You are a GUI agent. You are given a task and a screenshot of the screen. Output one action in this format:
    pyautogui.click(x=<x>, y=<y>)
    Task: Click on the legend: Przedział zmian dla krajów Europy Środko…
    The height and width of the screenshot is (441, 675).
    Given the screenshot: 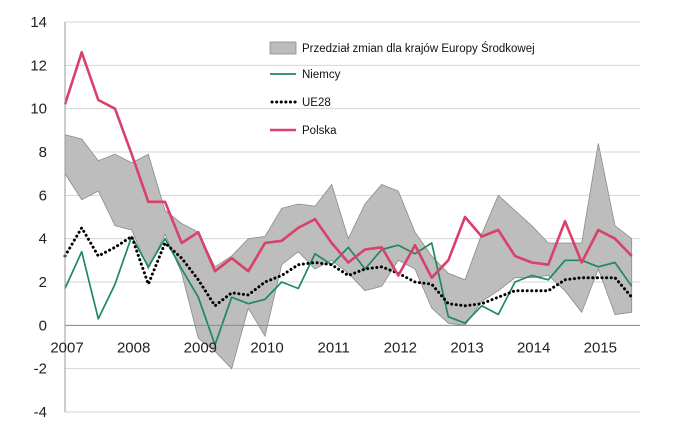 What is the action you would take?
    pyautogui.click(x=402, y=89)
    